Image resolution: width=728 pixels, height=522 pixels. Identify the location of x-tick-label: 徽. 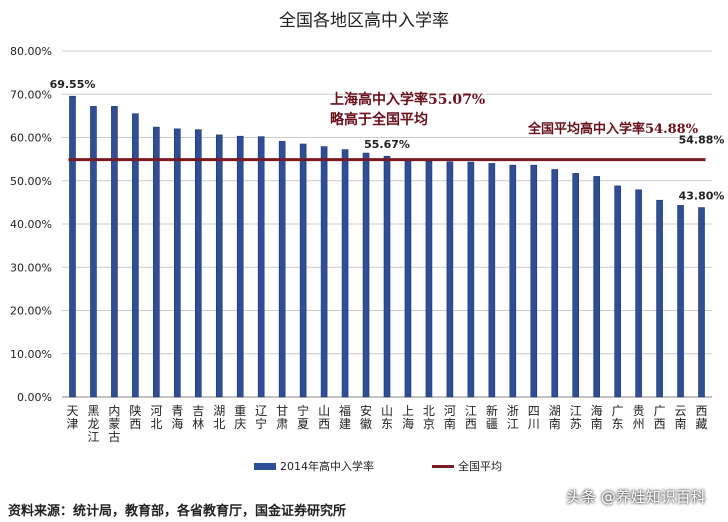
(366, 423).